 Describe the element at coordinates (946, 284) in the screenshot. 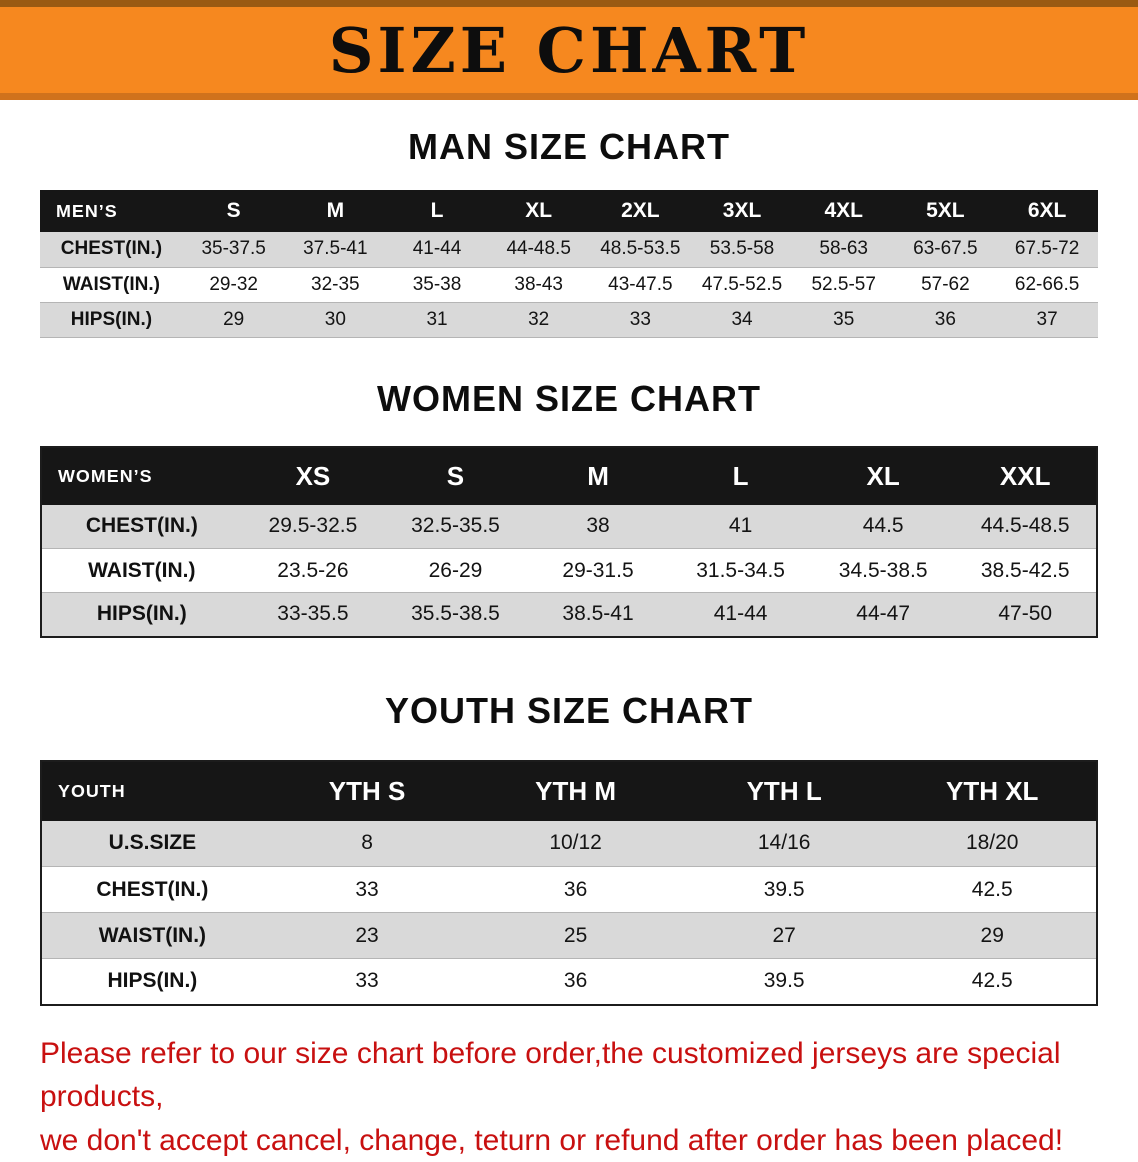

I see `measurement-value: 57-62` at that location.